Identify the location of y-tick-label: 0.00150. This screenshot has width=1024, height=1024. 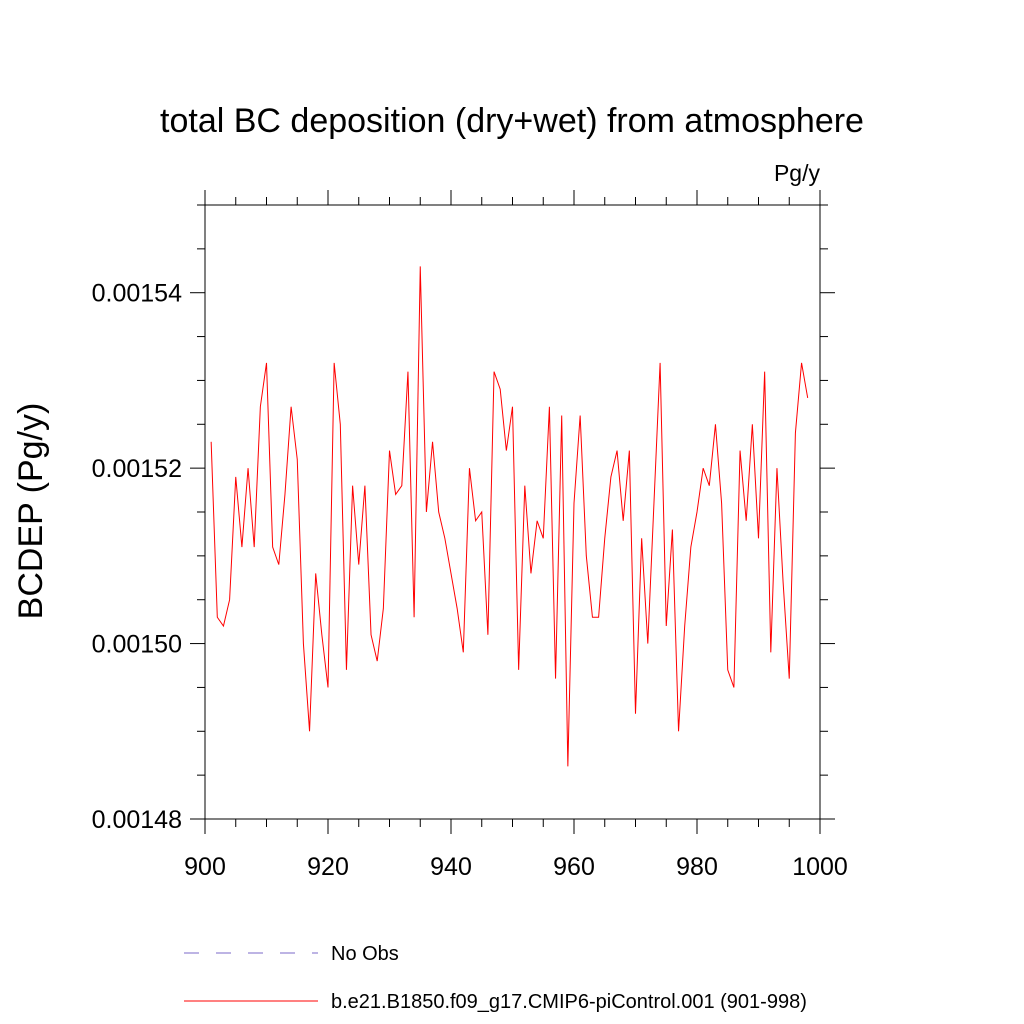
(137, 645).